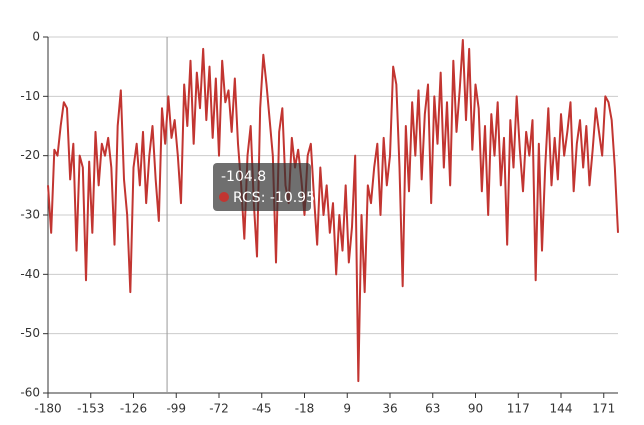 Image resolution: width=644 pixels, height=425 pixels. What do you see at coordinates (603, 409) in the screenshot?
I see `x-tick-label: 171` at bounding box center [603, 409].